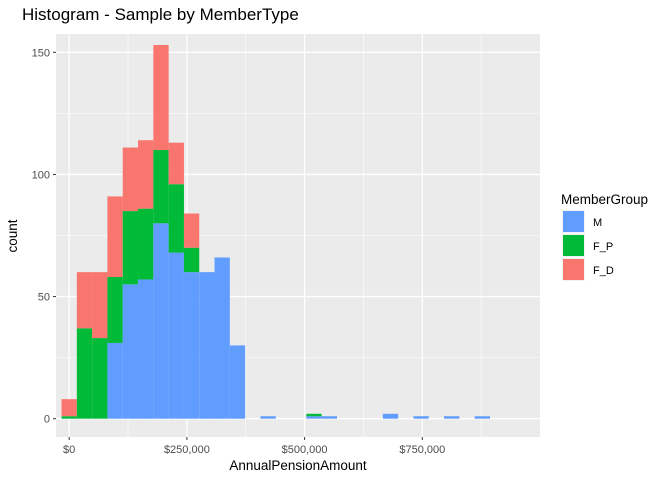  I want to click on x-tick-label: $0, so click(69, 450).